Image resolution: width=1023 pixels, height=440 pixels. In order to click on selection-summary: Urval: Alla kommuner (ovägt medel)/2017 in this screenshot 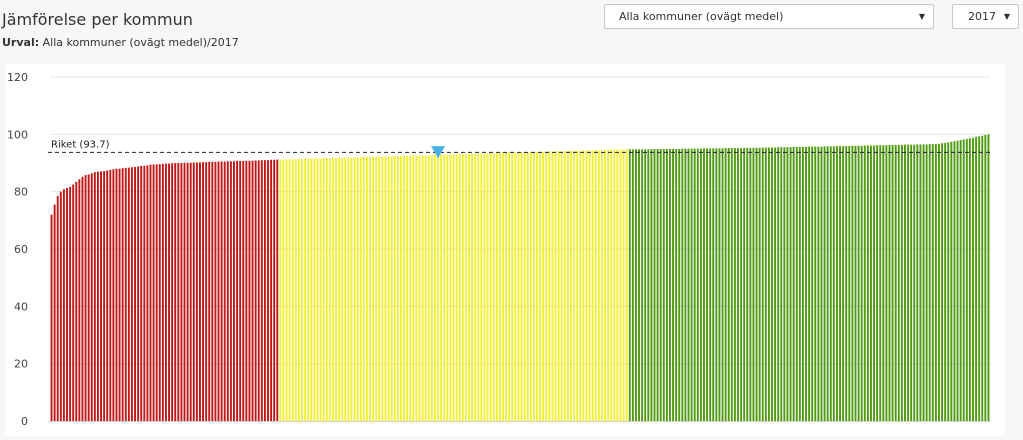, I will do `click(120, 42)`.